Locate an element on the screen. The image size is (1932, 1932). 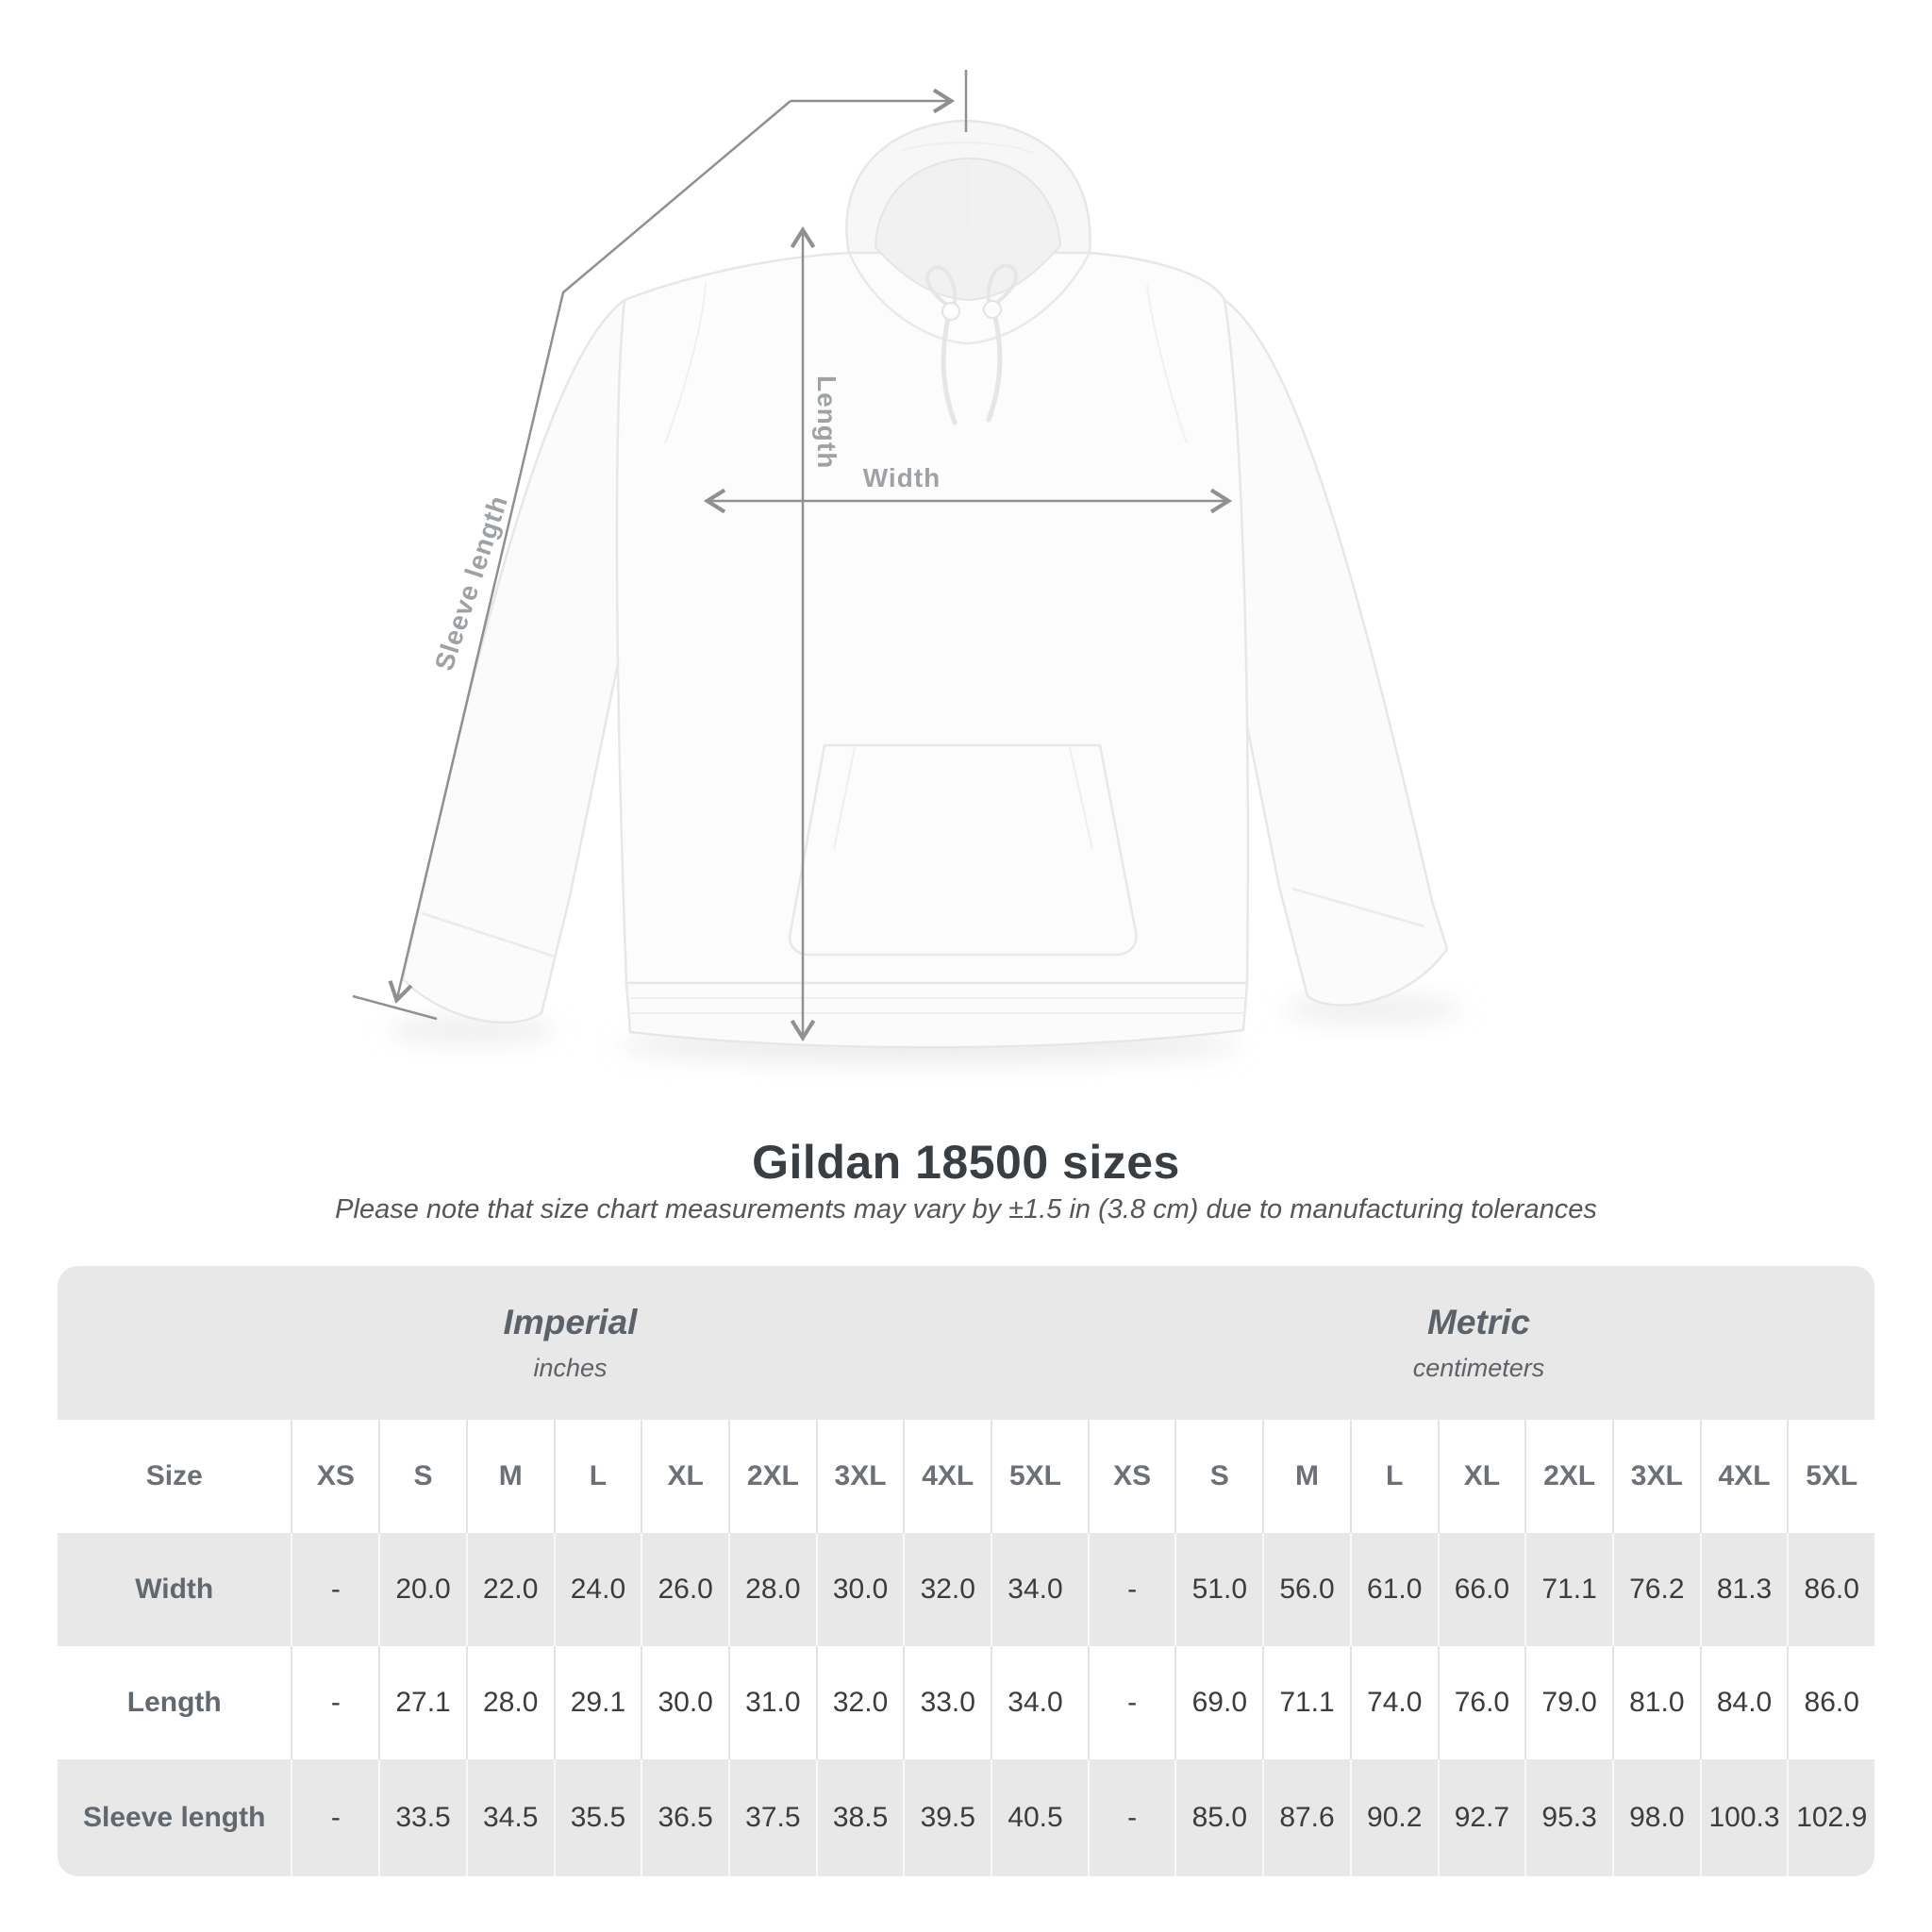
value-cell: 38.5 is located at coordinates (860, 1817).